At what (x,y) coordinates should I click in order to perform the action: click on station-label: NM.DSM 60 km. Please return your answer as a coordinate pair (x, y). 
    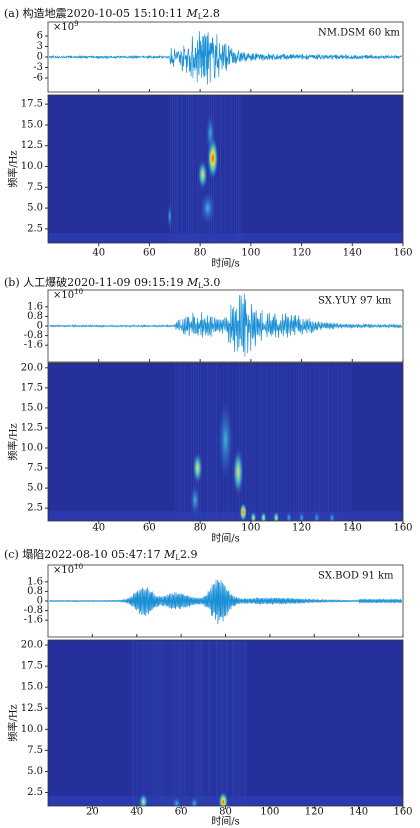
    Looking at the image, I should click on (359, 33).